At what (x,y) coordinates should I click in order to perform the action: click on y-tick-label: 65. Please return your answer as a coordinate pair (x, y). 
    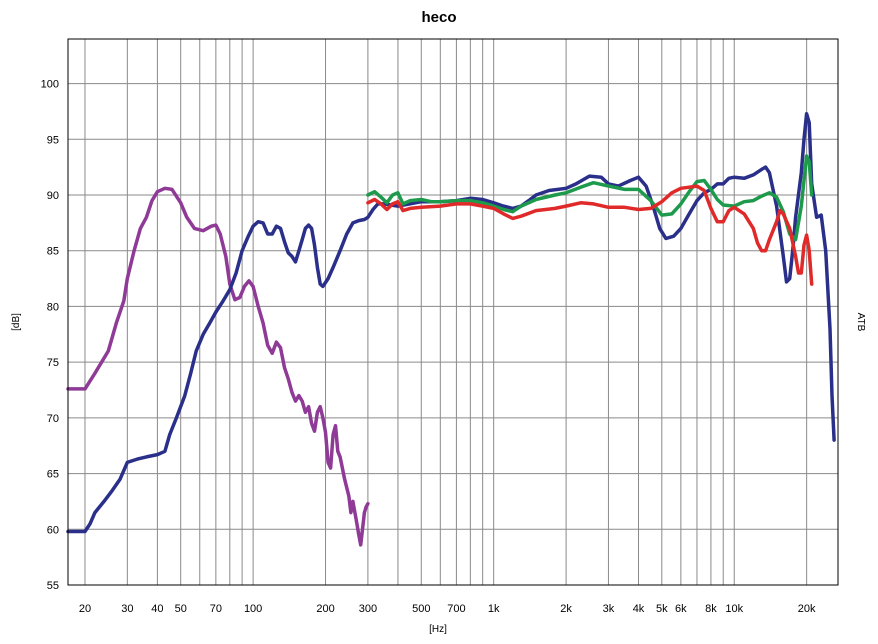
    Looking at the image, I should click on (53, 475).